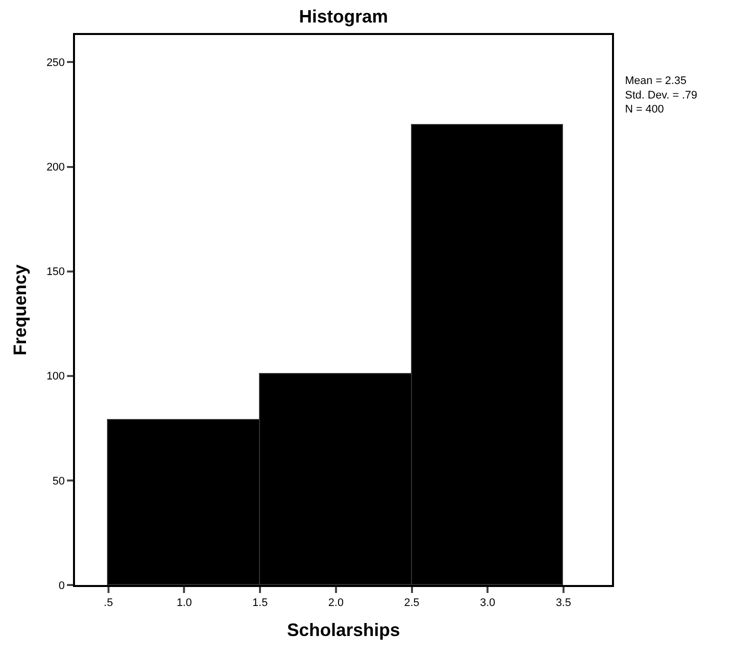 This screenshot has height=651, width=743. Describe the element at coordinates (488, 603) in the screenshot. I see `x-tick-label: 3.0` at that location.